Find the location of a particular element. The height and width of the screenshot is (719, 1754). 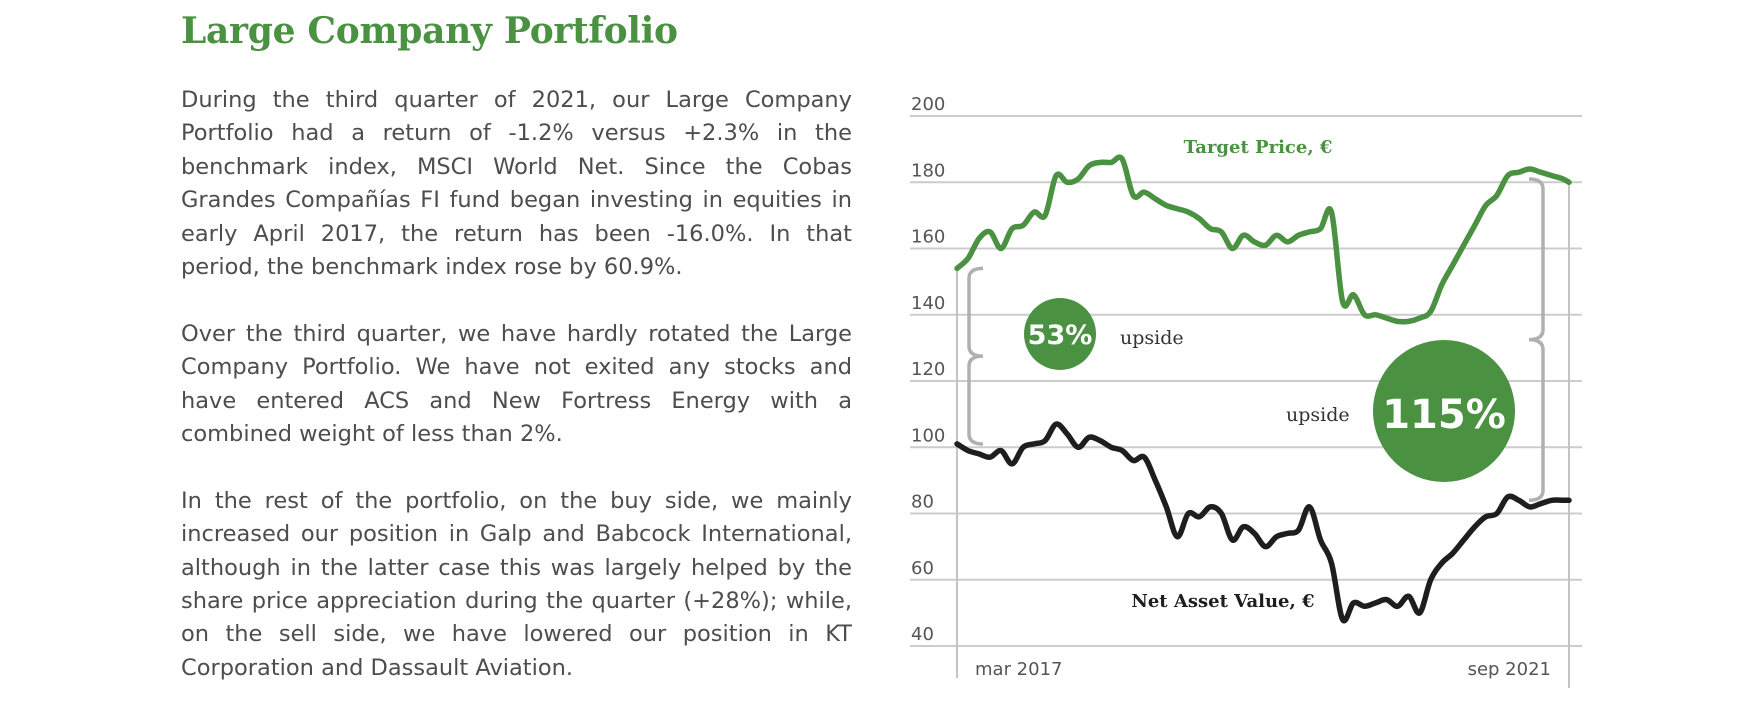

upside-badge-large is located at coordinates (1444, 411).